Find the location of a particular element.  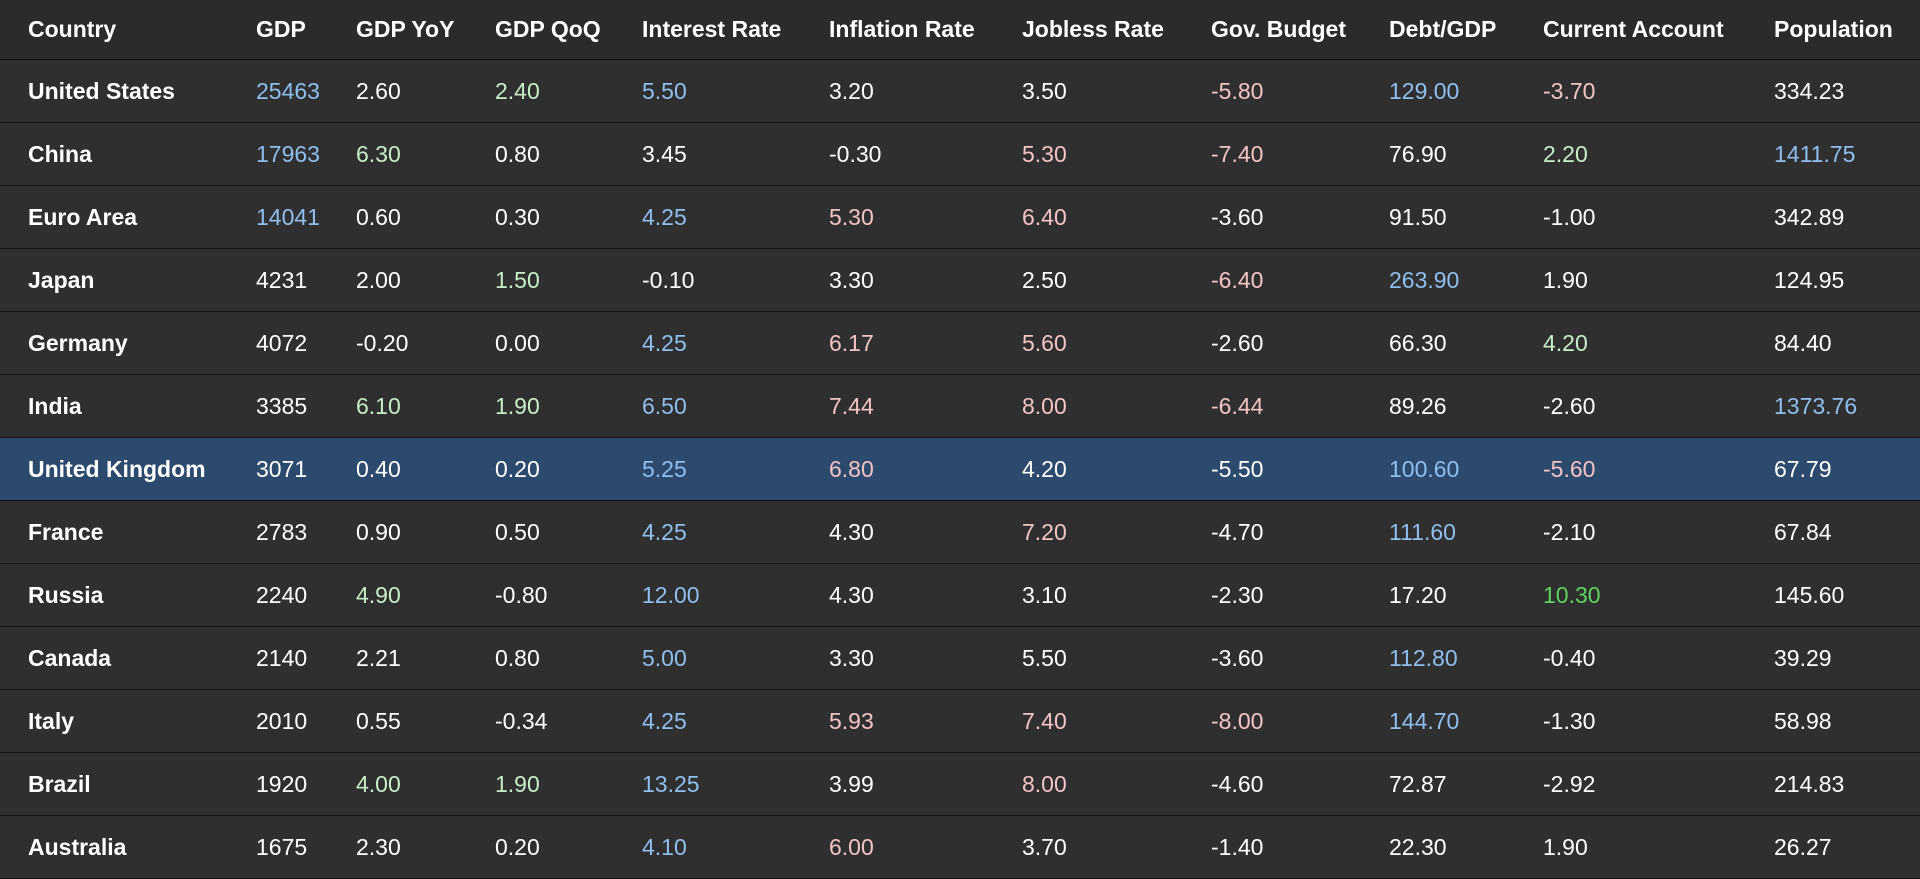

country-name-cell: Italy is located at coordinates (51, 720).